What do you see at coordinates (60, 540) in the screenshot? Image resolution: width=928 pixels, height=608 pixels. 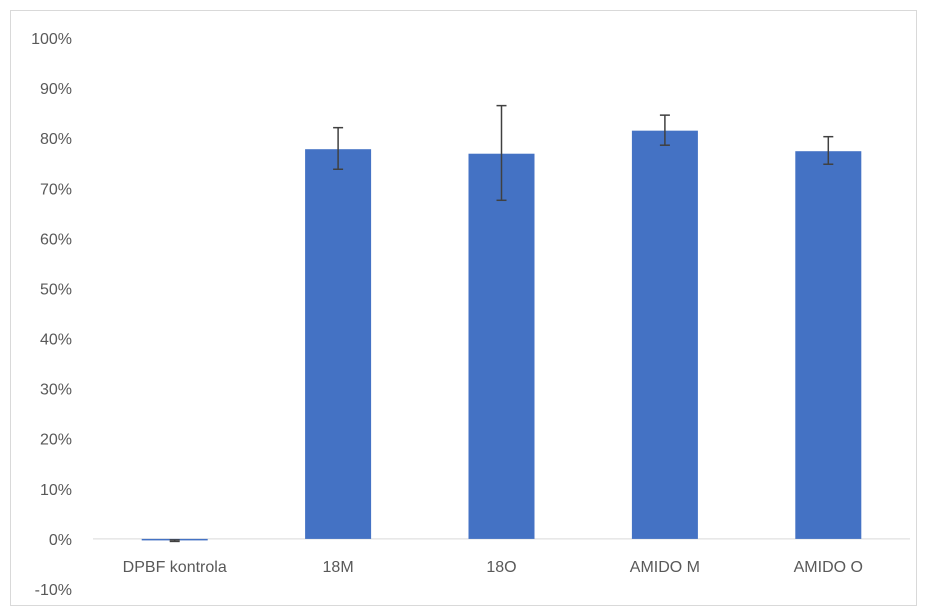 I see `y-tick-label: 0%` at bounding box center [60, 540].